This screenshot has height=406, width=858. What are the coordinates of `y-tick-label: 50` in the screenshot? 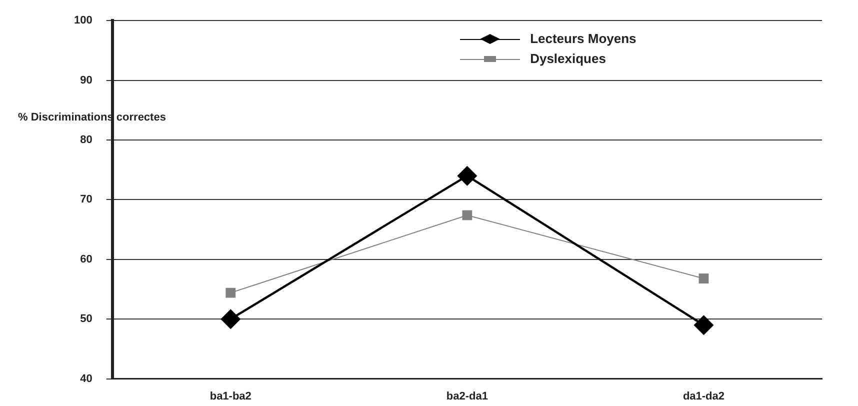 It's located at (86, 319).